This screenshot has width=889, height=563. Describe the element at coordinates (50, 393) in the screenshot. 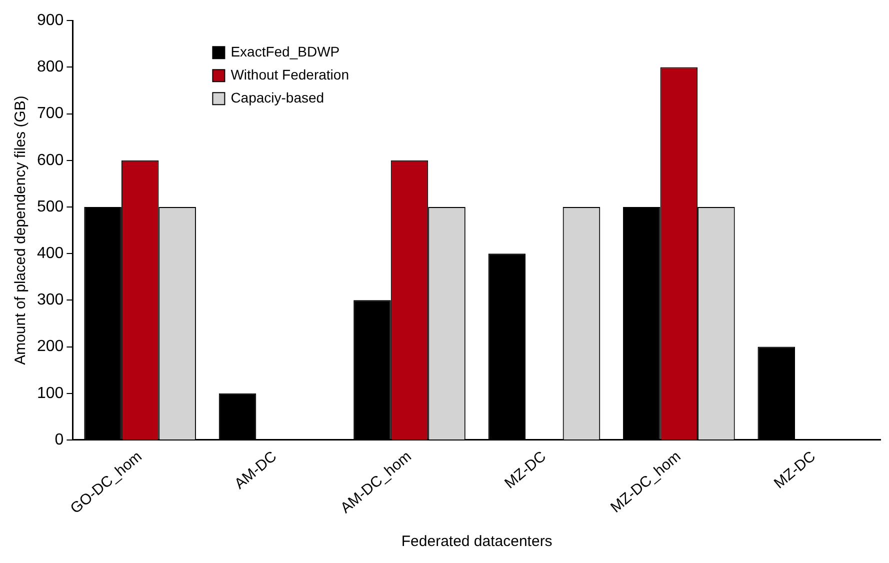

I see `y-tick-label: 100` at that location.